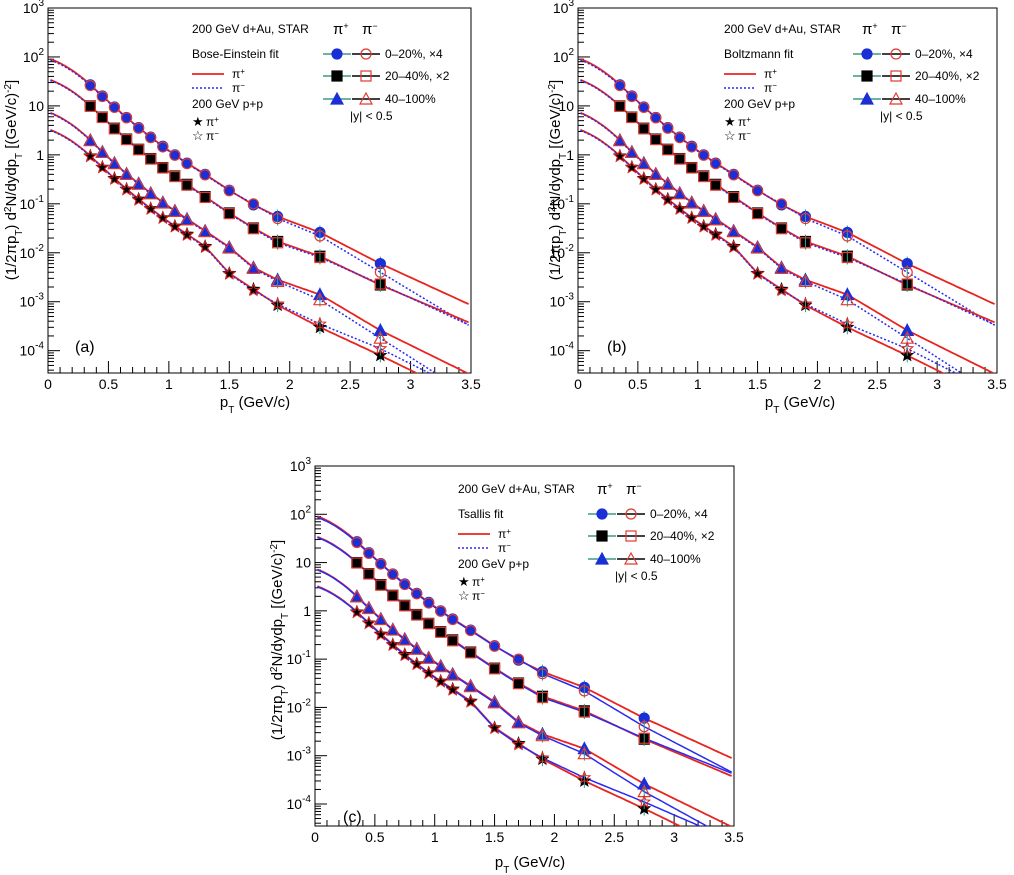 Image resolution: width=1014 pixels, height=875 pixels. Describe the element at coordinates (578, 384) in the screenshot. I see `x-tick-label: 0` at that location.